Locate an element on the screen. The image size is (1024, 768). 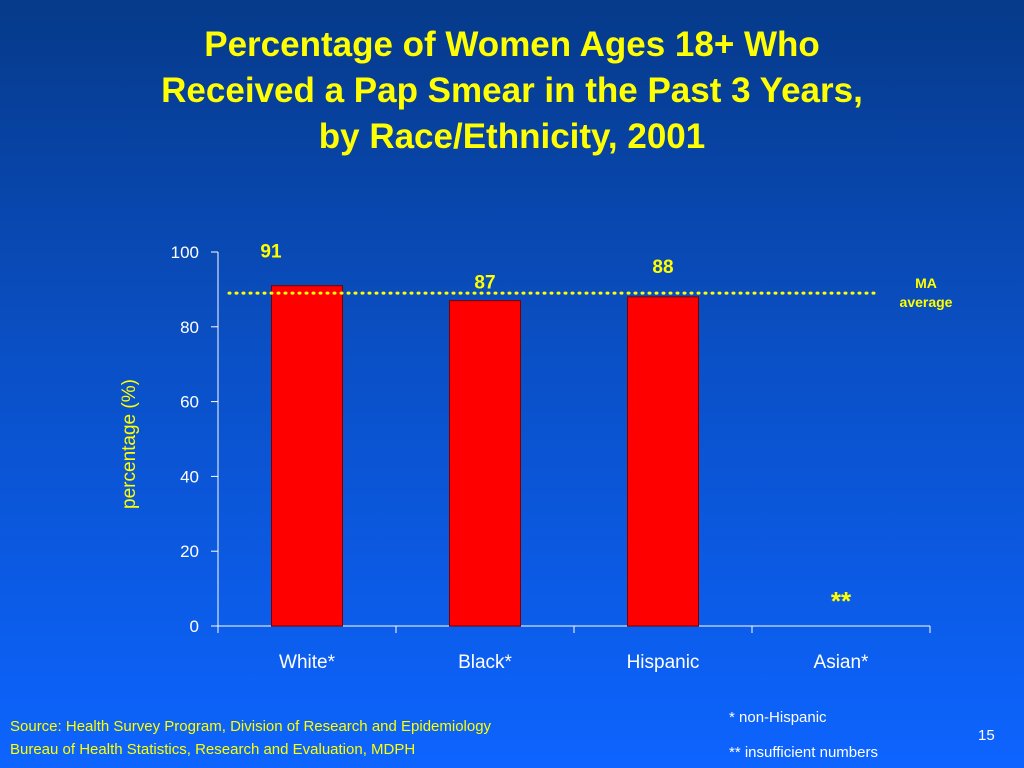
x-category-label: White* is located at coordinates (307, 662).